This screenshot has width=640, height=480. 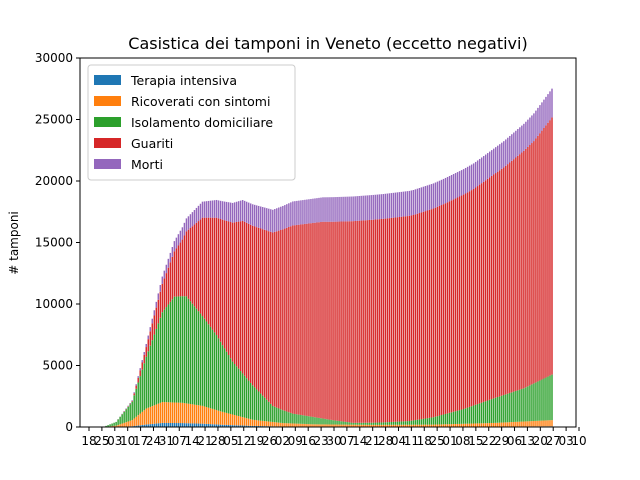 What do you see at coordinates (553, 441) in the screenshot?
I see `x-tick-label-36: 27` at bounding box center [553, 441].